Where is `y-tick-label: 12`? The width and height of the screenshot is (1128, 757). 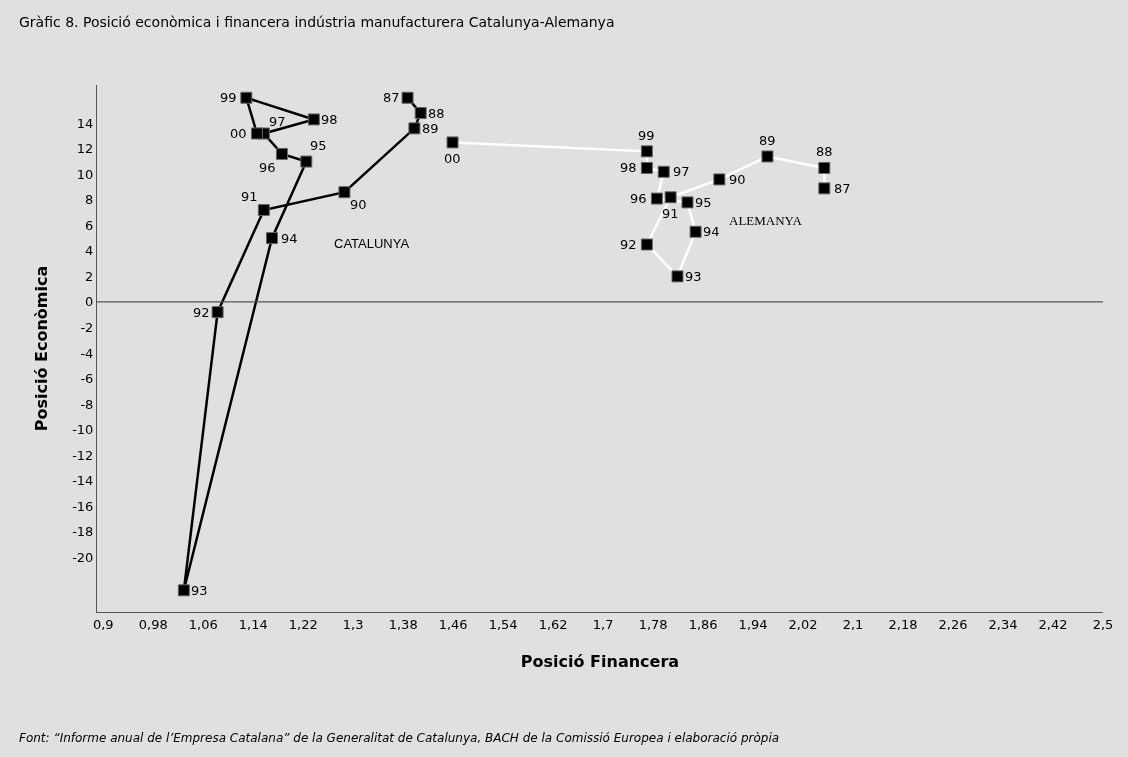 y-tick-label: 12 is located at coordinates (85, 149).